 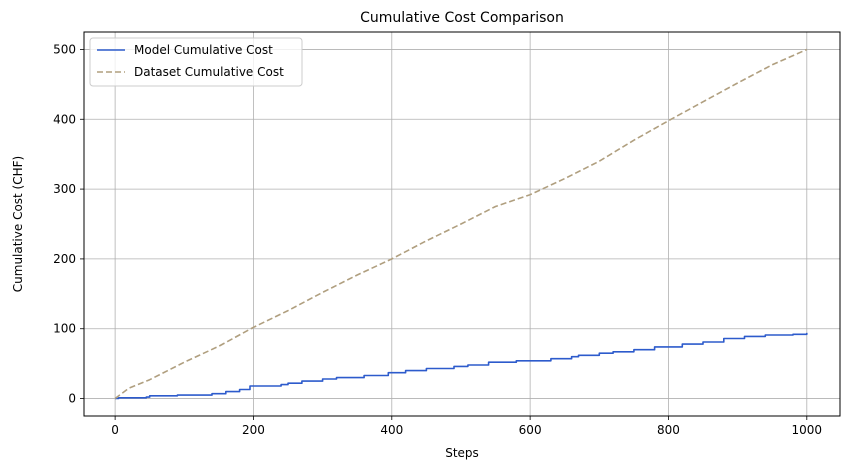 What do you see at coordinates (253, 430) in the screenshot?
I see `x-tick-label: 200` at bounding box center [253, 430].